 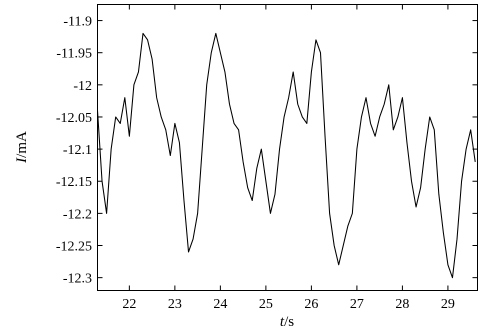 What do you see at coordinates (448, 304) in the screenshot?
I see `x-tick-label: 29` at bounding box center [448, 304].